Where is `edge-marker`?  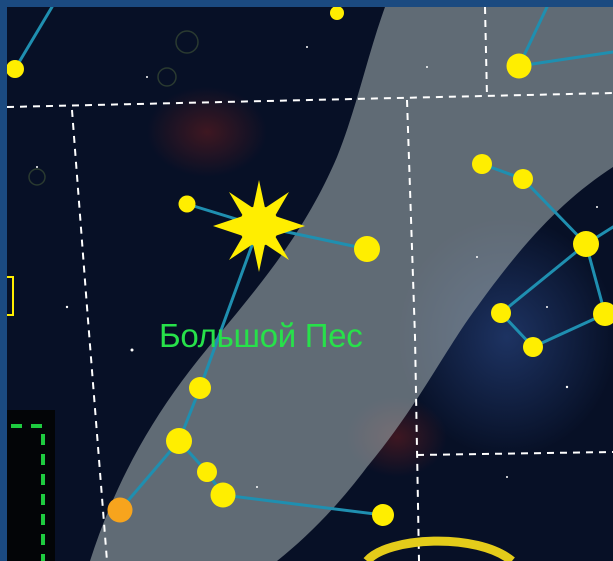 edge-marker is located at coordinates (10, 296).